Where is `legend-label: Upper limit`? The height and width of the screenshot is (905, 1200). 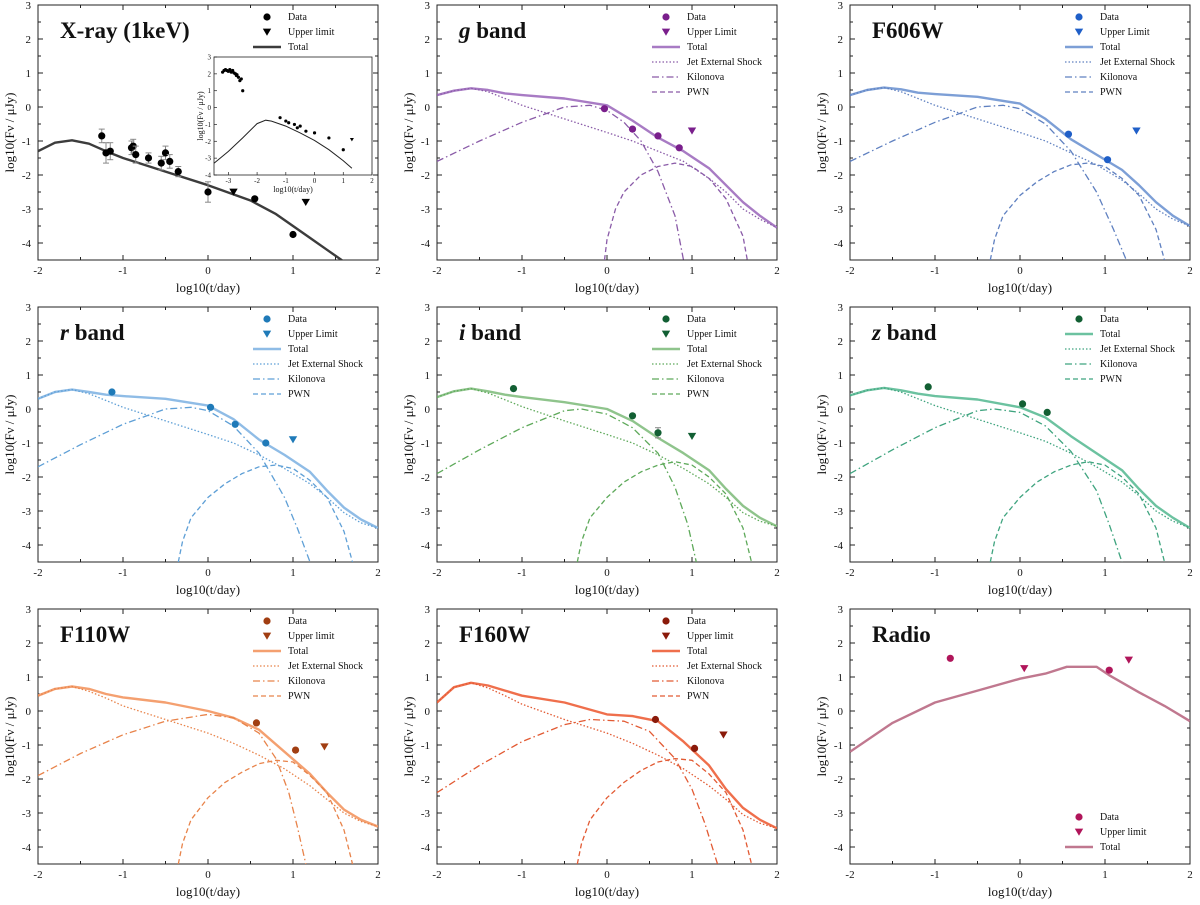
legend-label: Upper limit is located at coordinates (311, 32).